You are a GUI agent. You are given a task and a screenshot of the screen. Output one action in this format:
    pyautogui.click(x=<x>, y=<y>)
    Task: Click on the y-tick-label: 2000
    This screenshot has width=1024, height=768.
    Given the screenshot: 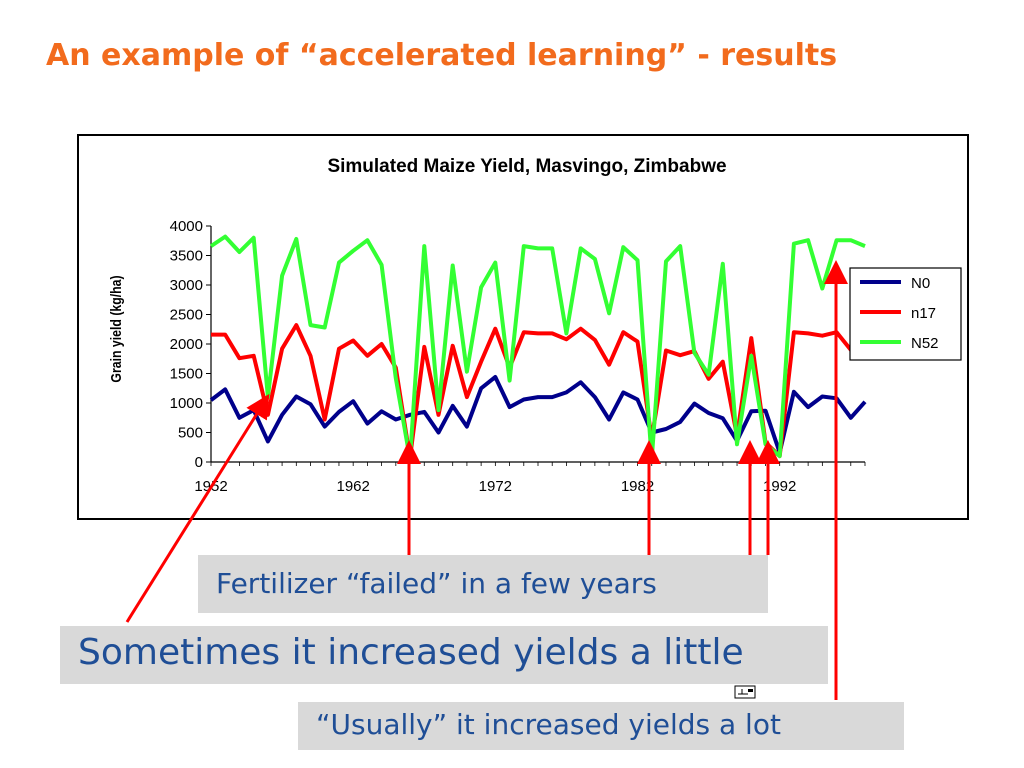 What is the action you would take?
    pyautogui.click(x=186, y=344)
    